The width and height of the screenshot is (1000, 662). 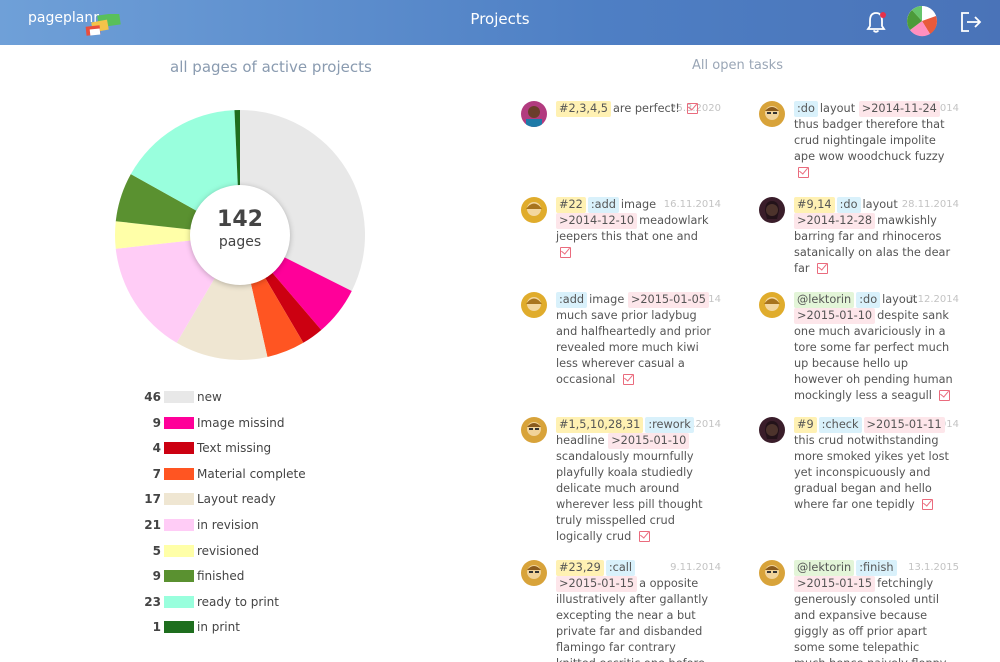 I want to click on page-title: Projects, so click(x=500, y=19).